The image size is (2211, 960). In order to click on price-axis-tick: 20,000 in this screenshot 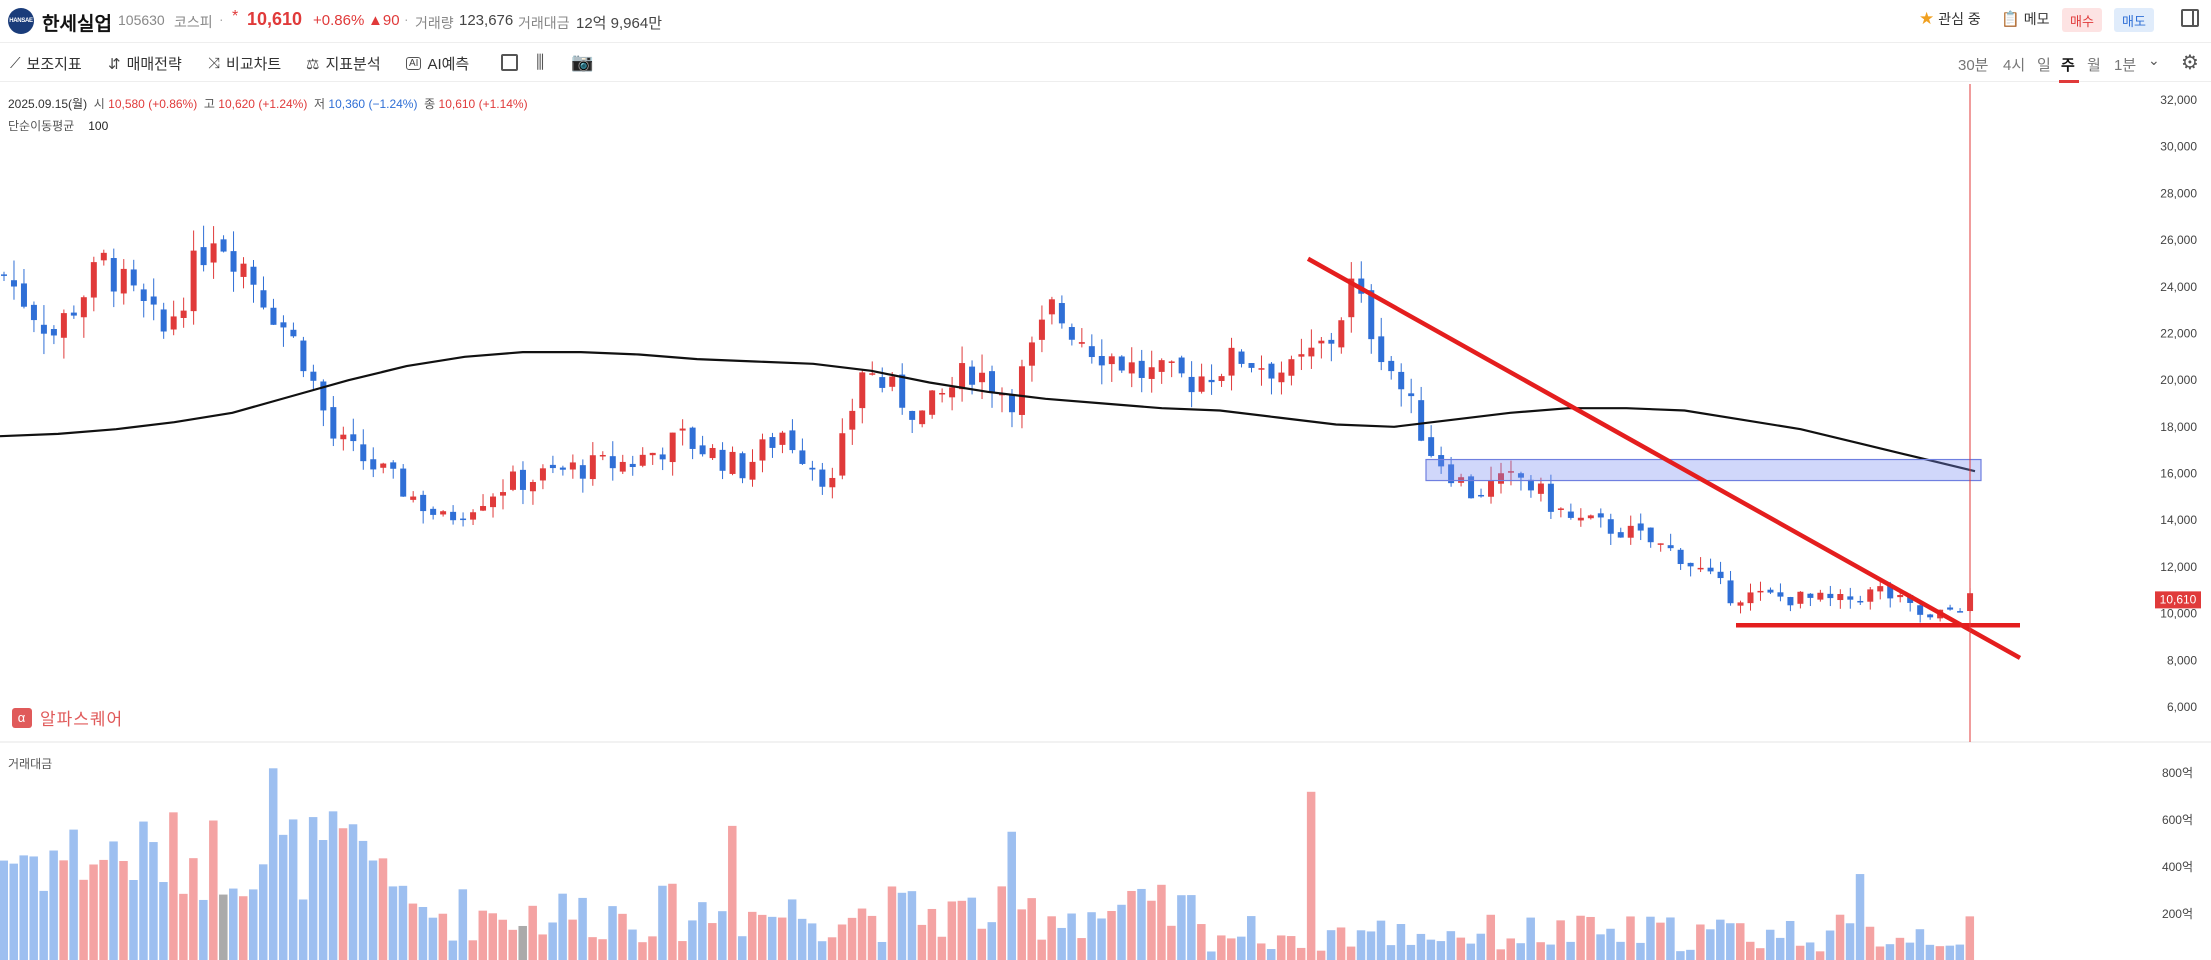, I will do `click(2178, 380)`.